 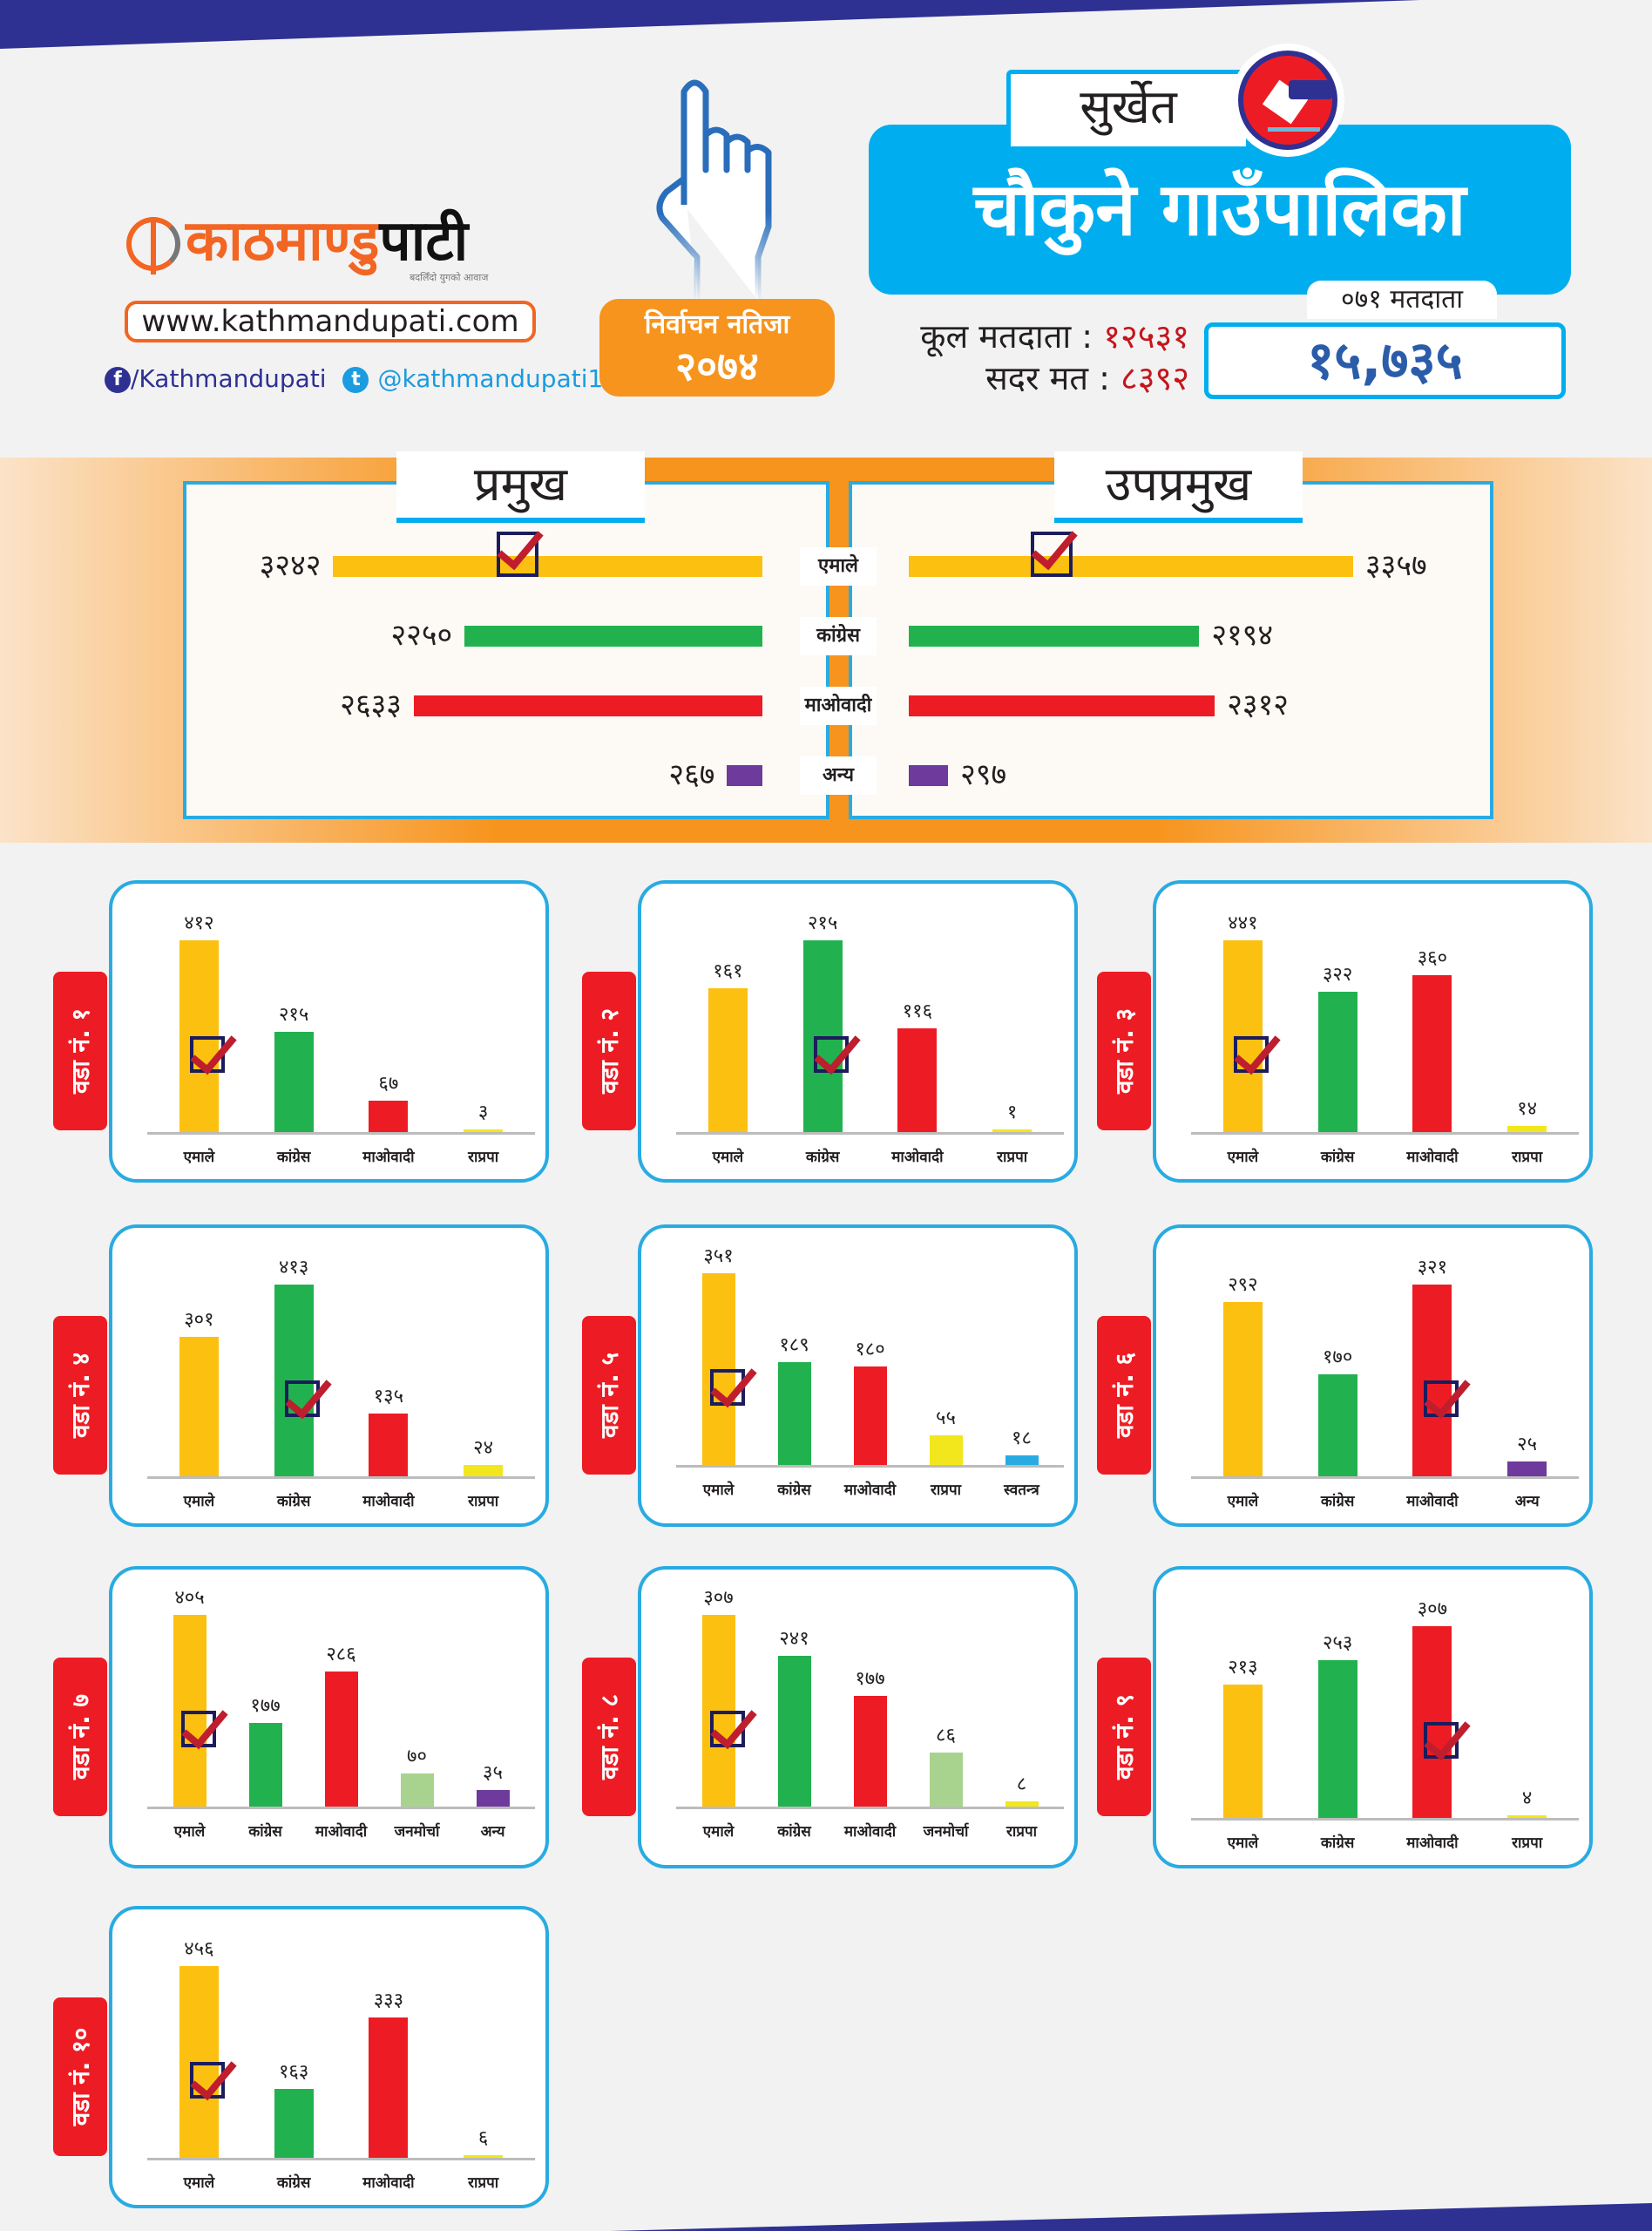 I want to click on ballot-box-icon, so click(x=1287, y=100).